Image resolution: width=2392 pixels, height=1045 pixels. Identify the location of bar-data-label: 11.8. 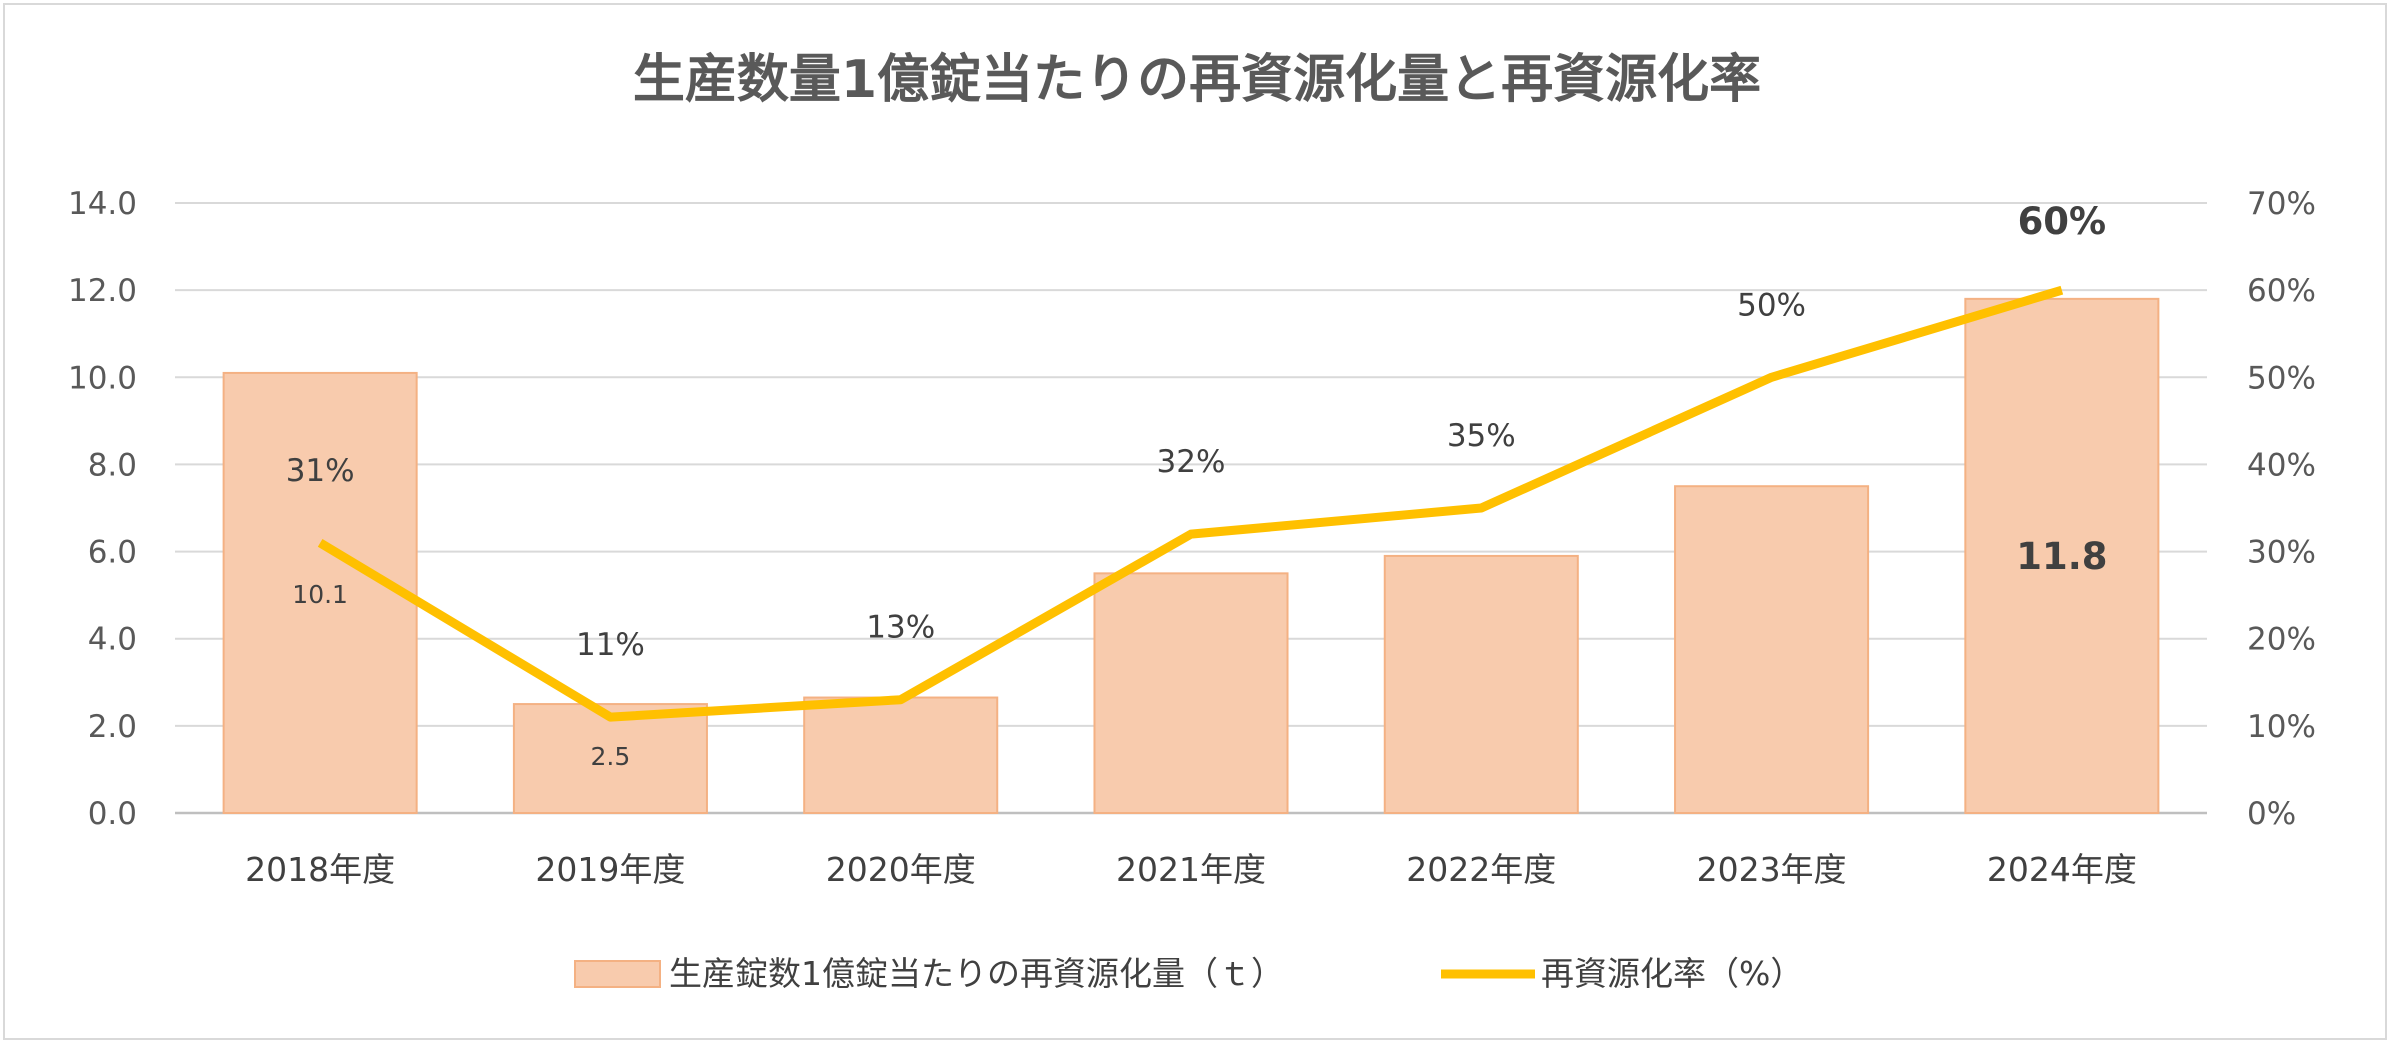
(2061, 556).